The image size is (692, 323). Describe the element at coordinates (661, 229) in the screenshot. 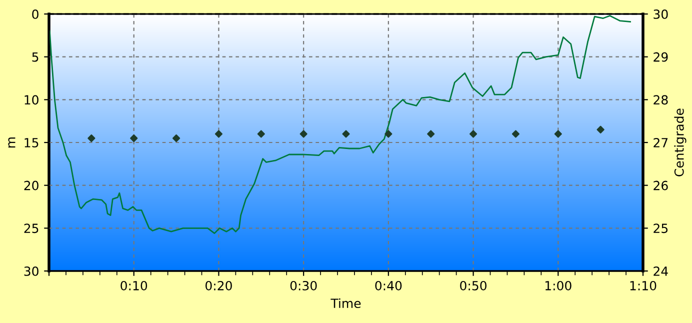

I see `y2-tick-label: 25` at that location.